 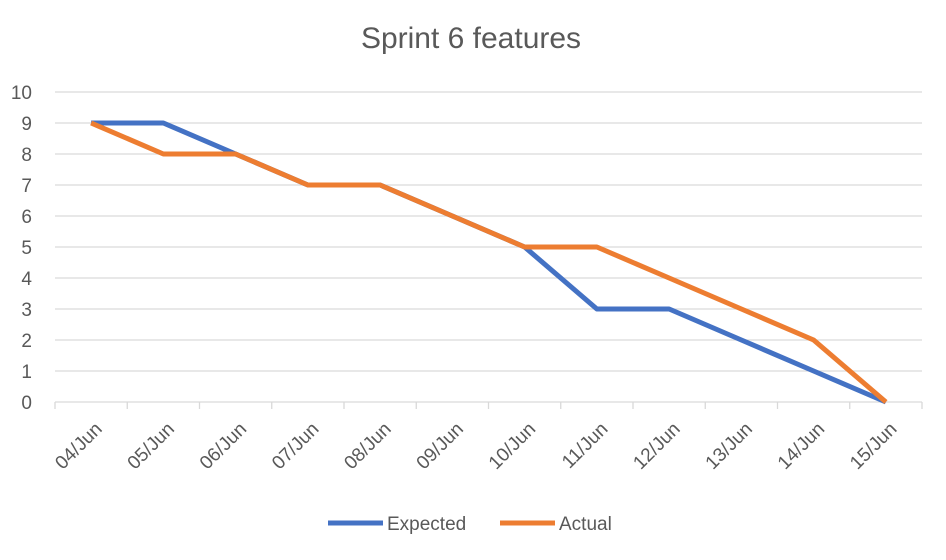 What do you see at coordinates (295, 446) in the screenshot?
I see `x-tick-label: 07/Jun` at bounding box center [295, 446].